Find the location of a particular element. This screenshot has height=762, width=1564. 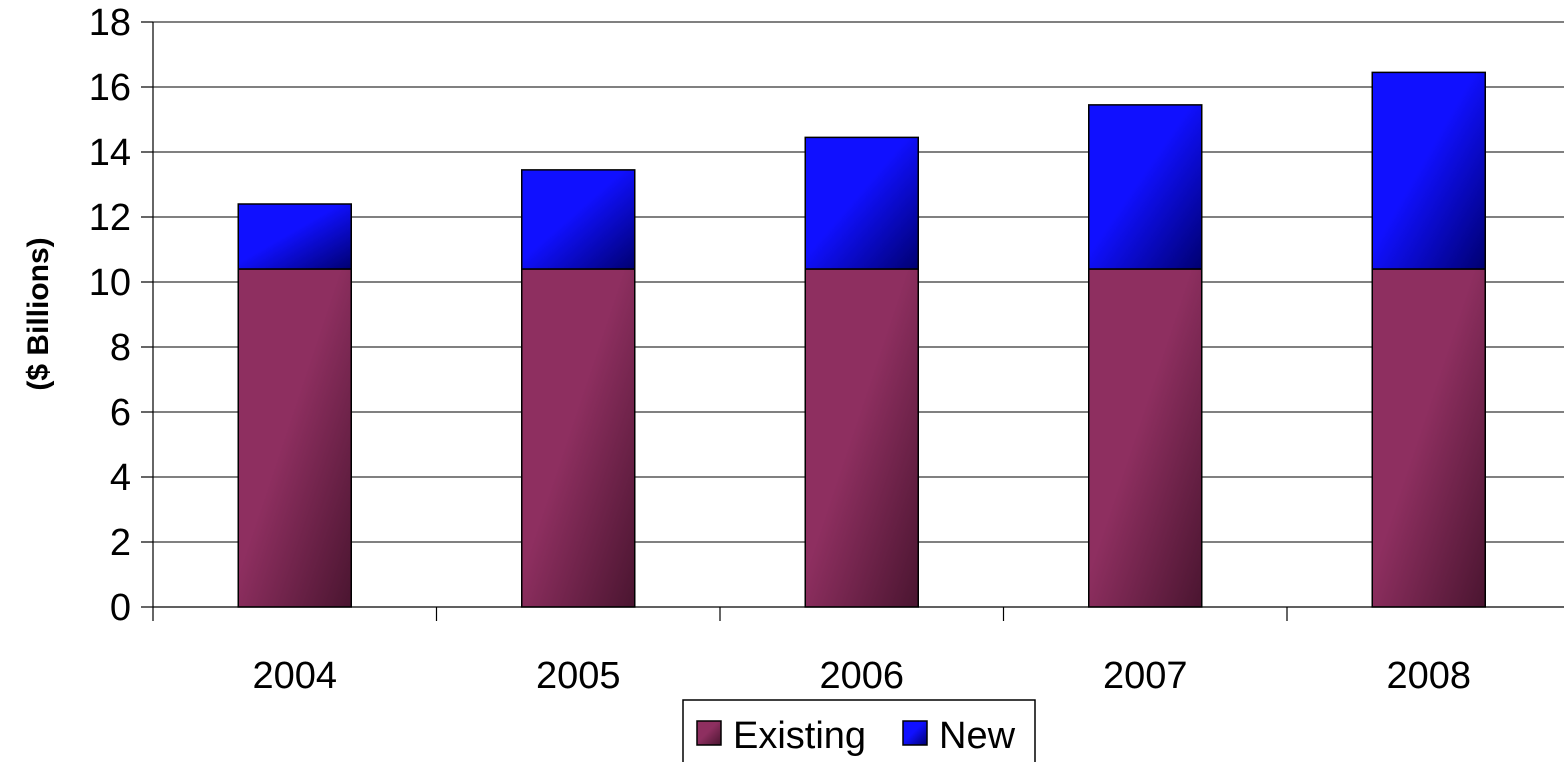

bar-new-2005 is located at coordinates (578, 219).